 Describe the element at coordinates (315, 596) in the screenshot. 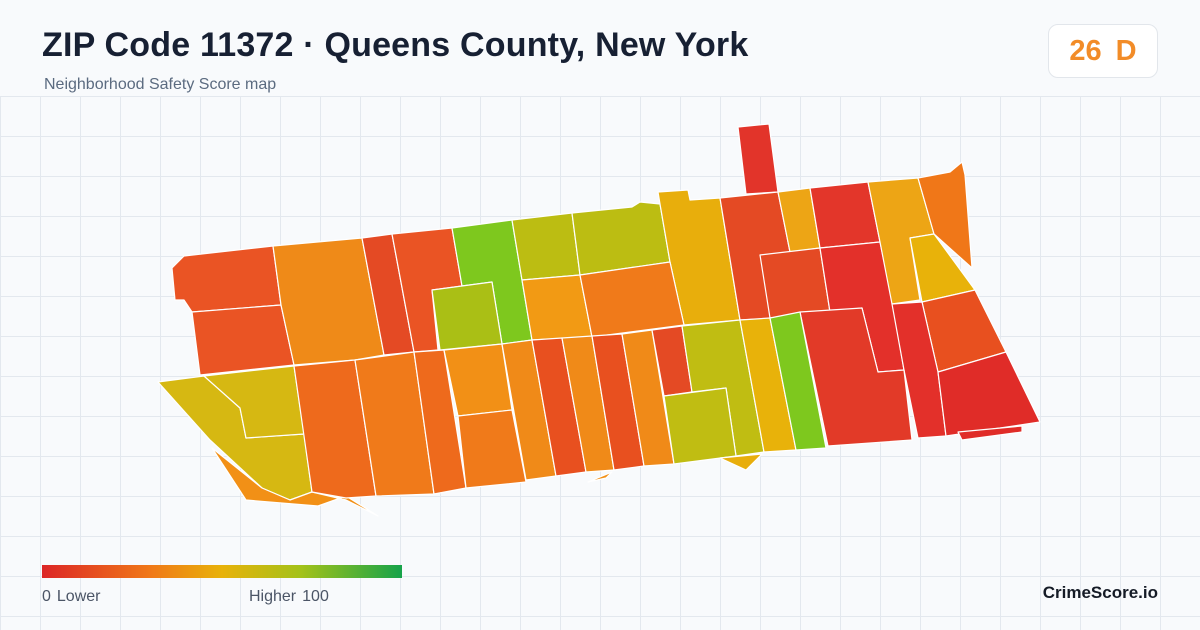

I see `legend-high-value: 100` at that location.